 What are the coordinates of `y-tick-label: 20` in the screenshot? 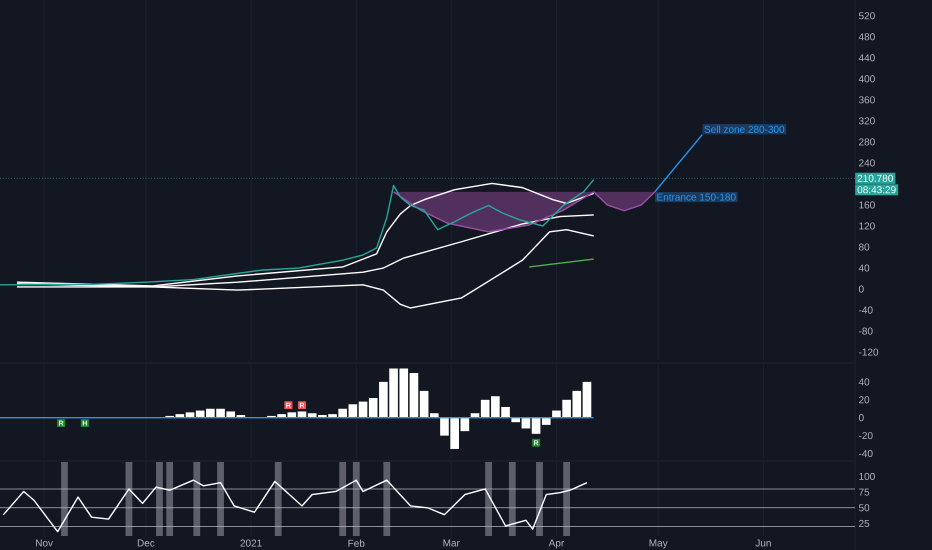 It's located at (864, 400).